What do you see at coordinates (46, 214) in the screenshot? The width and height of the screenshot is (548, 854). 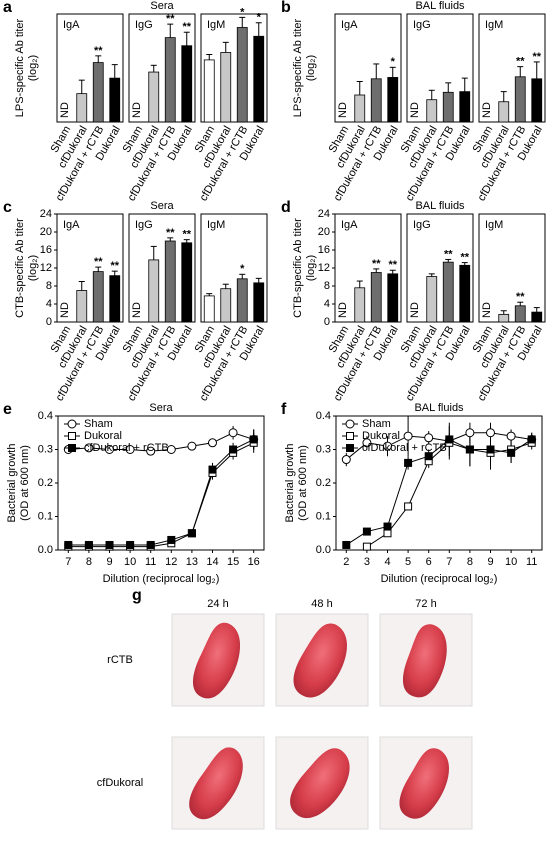 I see `y-tick-label: 24` at bounding box center [46, 214].